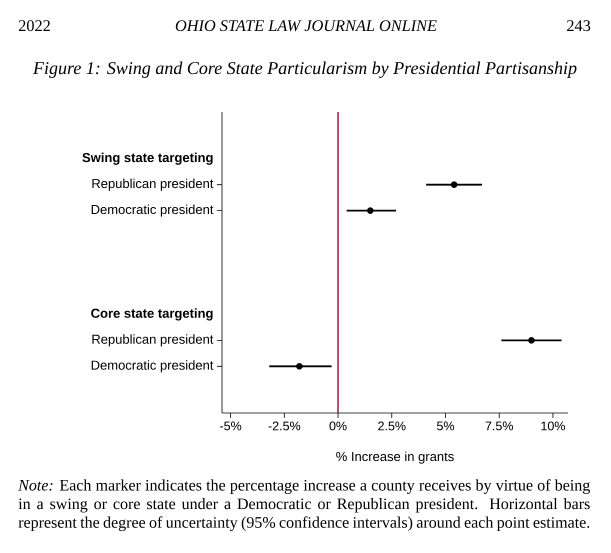 This screenshot has height=553, width=611. I want to click on x-tick-label: 10%, so click(553, 426).